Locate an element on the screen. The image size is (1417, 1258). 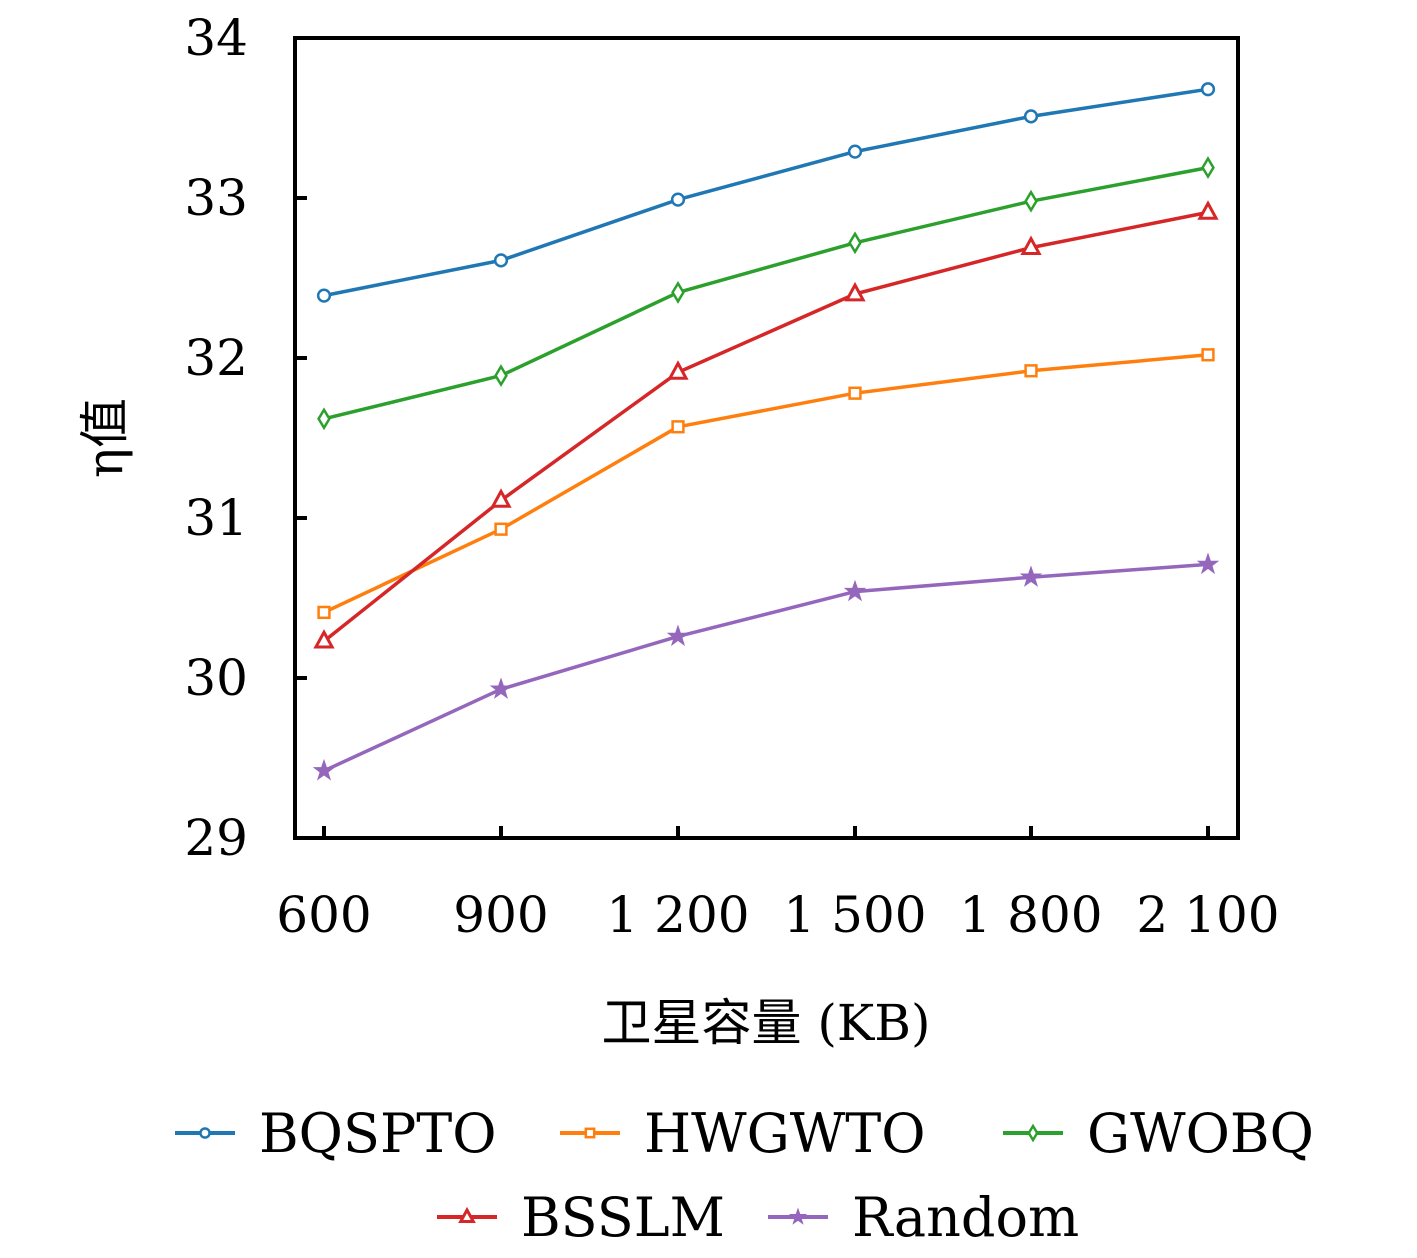
legend-item-random: Random is located at coordinates (923, 1217).